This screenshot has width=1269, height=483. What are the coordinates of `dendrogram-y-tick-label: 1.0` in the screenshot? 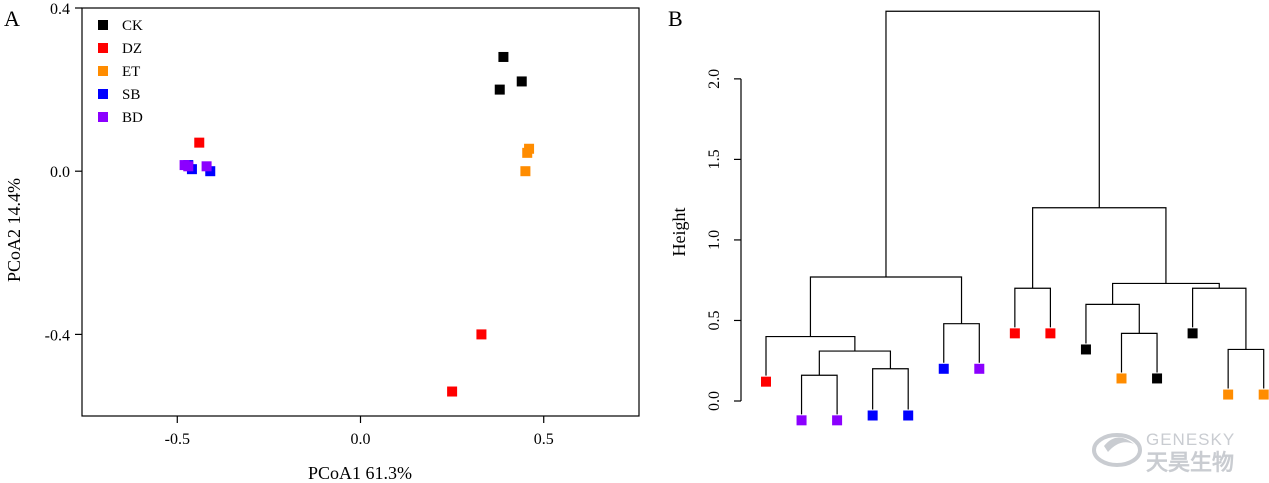 It's located at (714, 240).